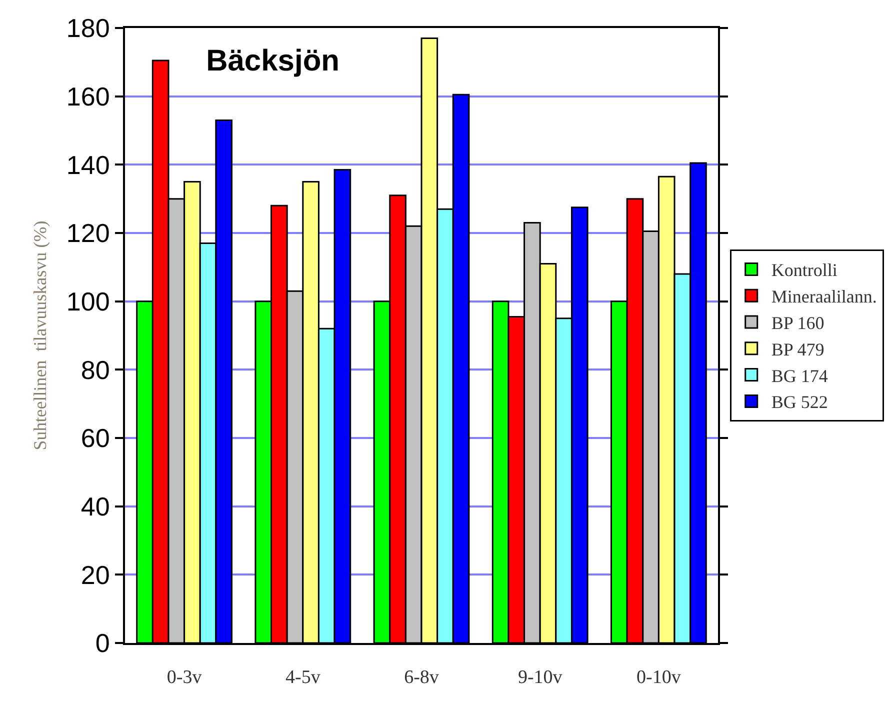 The width and height of the screenshot is (896, 705). What do you see at coordinates (102, 643) in the screenshot?
I see `y-tick-label: 0` at bounding box center [102, 643].